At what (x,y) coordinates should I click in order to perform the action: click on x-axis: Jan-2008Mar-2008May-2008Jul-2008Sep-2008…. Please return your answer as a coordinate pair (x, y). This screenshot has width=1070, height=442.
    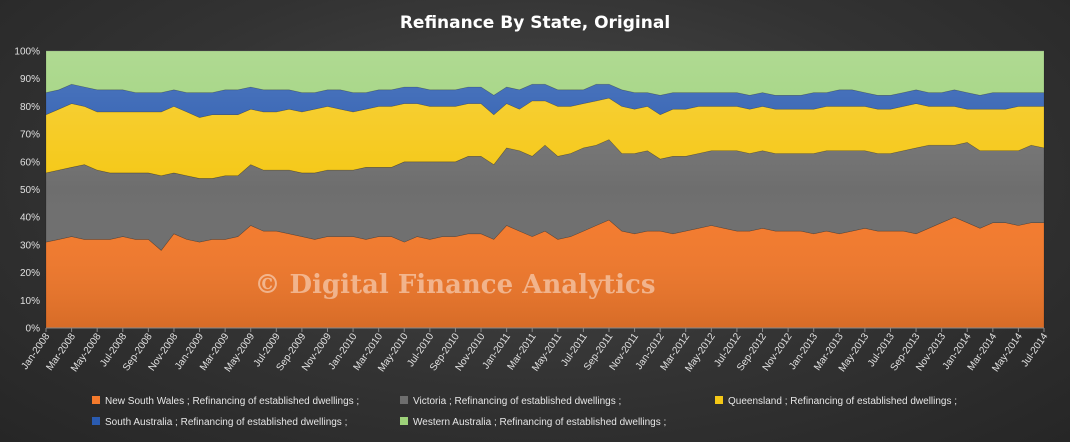
    Looking at the image, I should click on (535, 350).